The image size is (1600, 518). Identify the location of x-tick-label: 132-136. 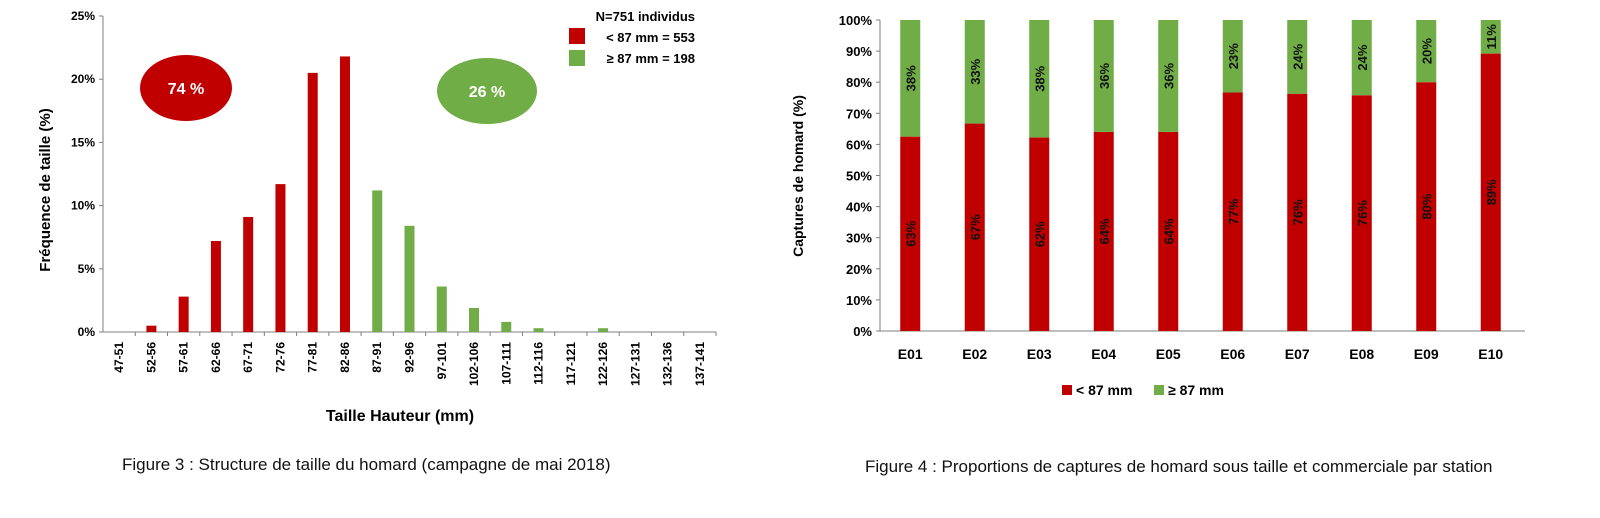
(668, 364).